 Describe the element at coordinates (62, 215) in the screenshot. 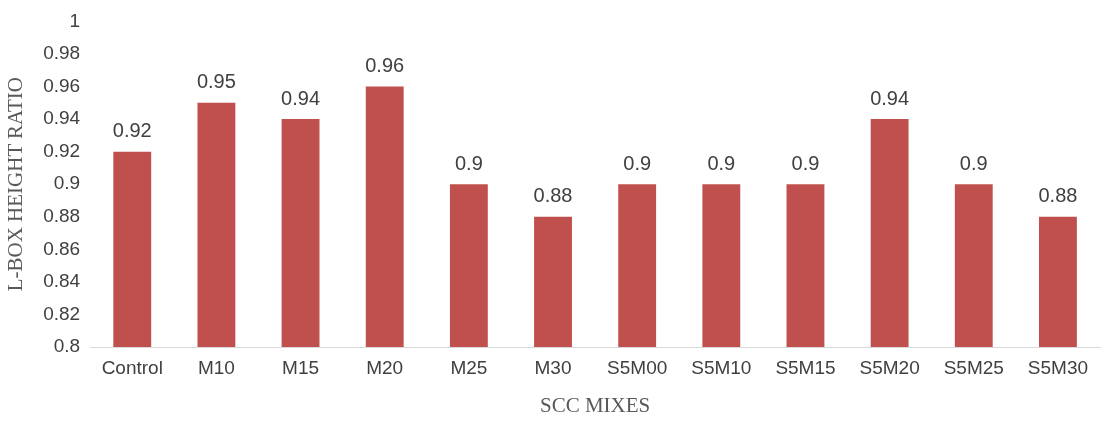

I see `y-tick-label: 0.88` at that location.